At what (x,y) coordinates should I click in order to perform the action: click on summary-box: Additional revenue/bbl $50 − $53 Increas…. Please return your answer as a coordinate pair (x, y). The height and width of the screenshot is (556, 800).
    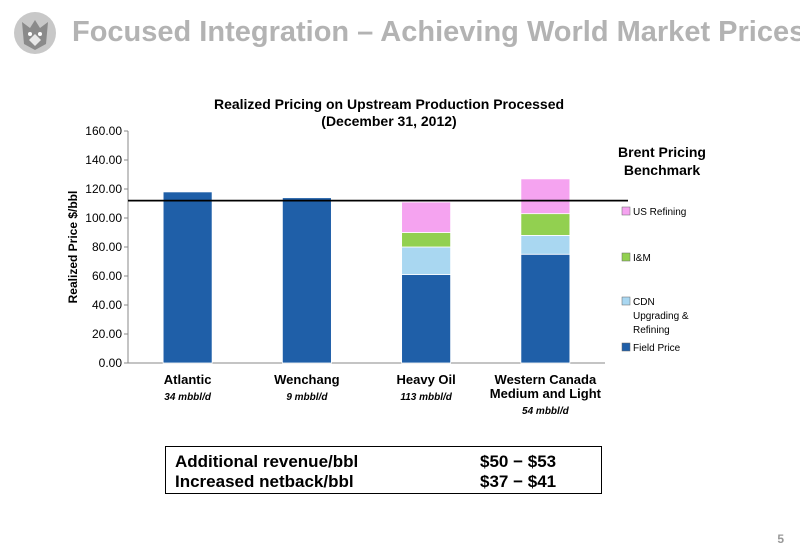
    Looking at the image, I should click on (383, 470).